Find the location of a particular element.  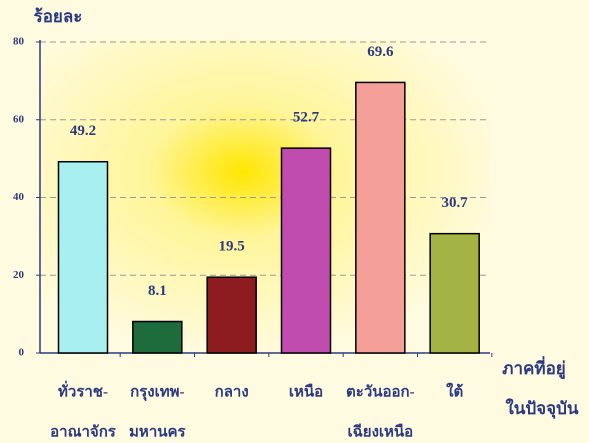

x-tick-label: เหนือ is located at coordinates (306, 391).